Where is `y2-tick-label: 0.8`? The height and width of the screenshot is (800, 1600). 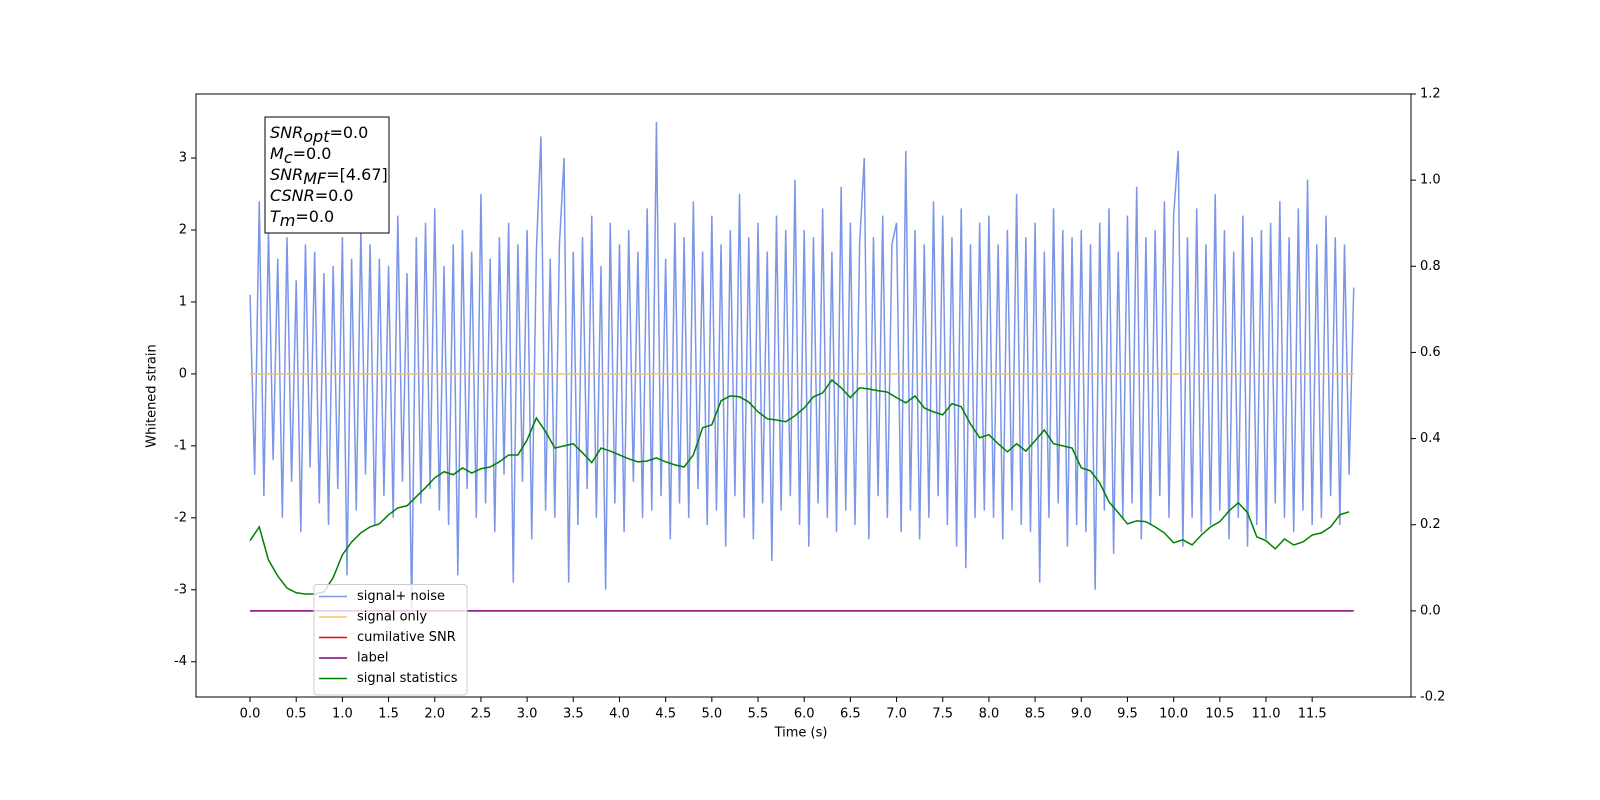
y2-tick-label: 0.8 is located at coordinates (1430, 266).